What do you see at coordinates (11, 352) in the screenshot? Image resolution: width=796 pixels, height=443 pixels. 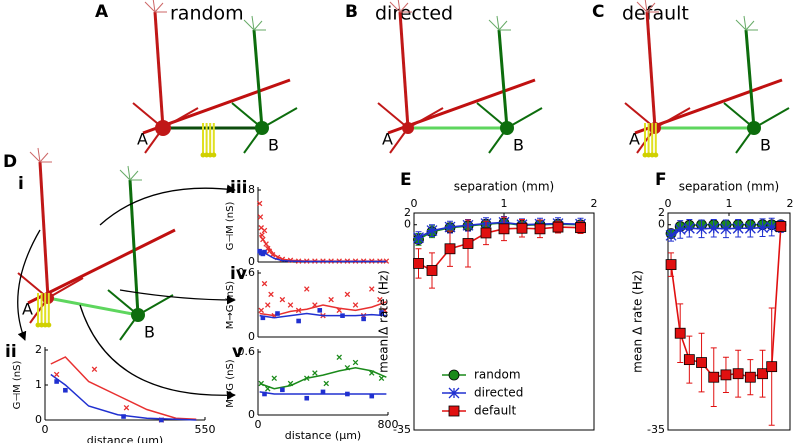 I see `panel-label: ii` at bounding box center [11, 352].